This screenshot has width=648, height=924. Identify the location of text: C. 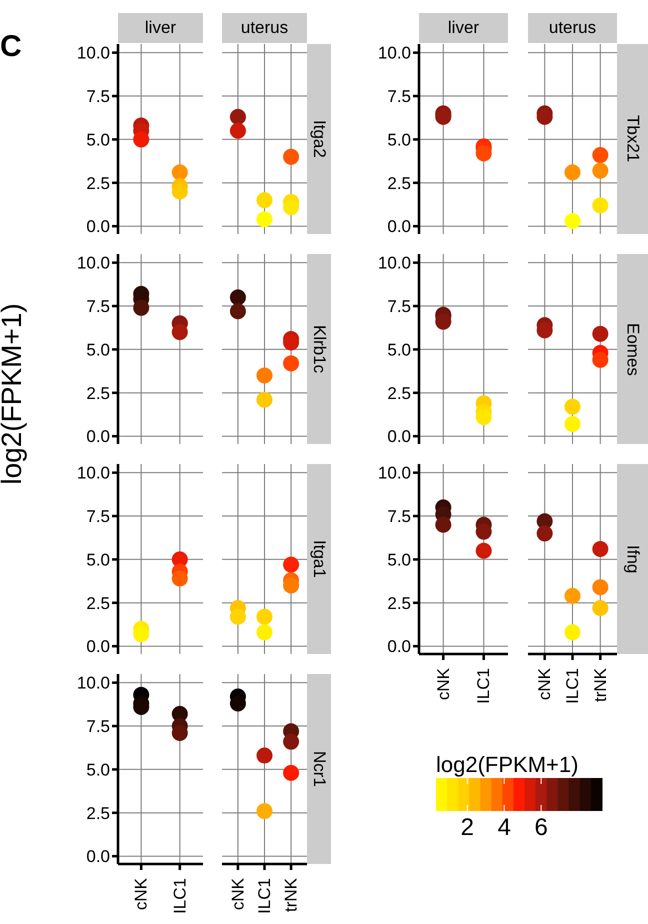
(11, 47).